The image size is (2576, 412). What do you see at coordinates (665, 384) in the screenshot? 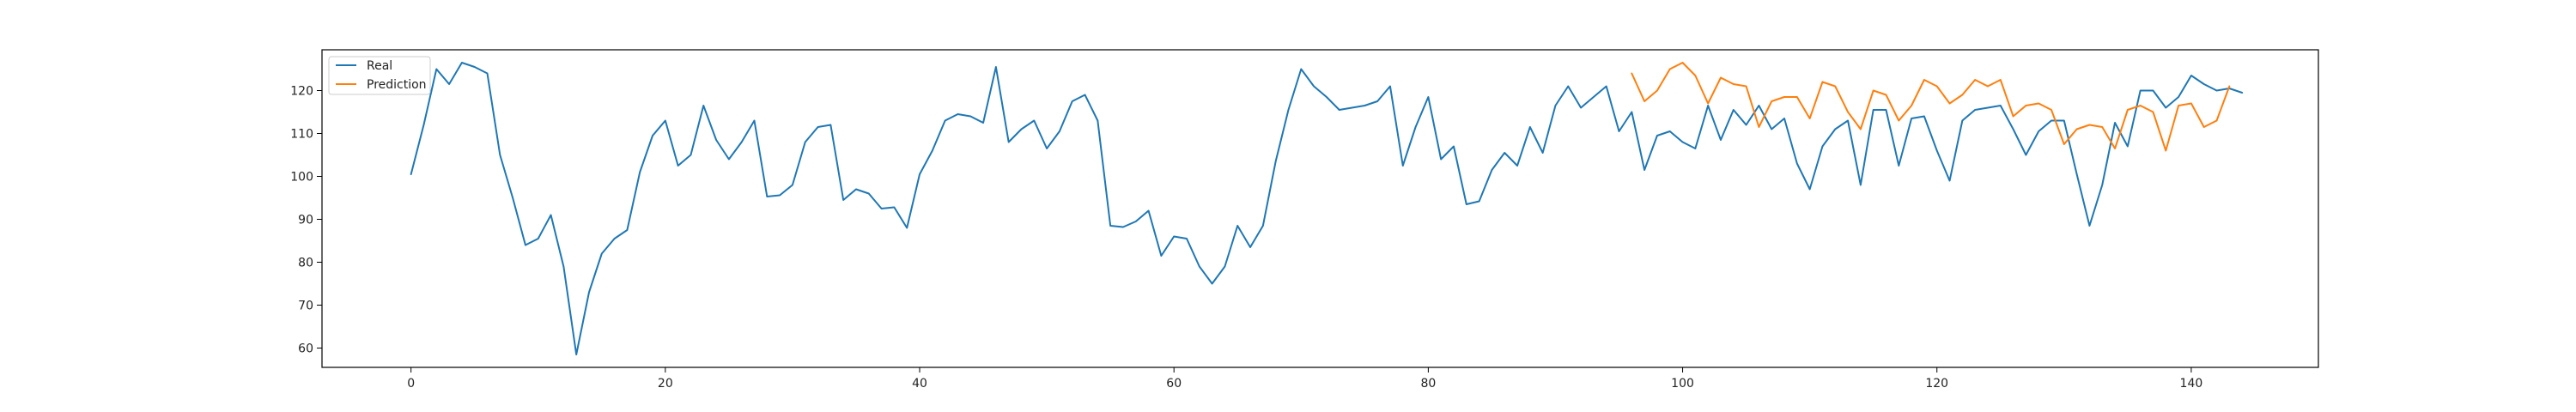
I see `x-tick-label: 20` at bounding box center [665, 384].